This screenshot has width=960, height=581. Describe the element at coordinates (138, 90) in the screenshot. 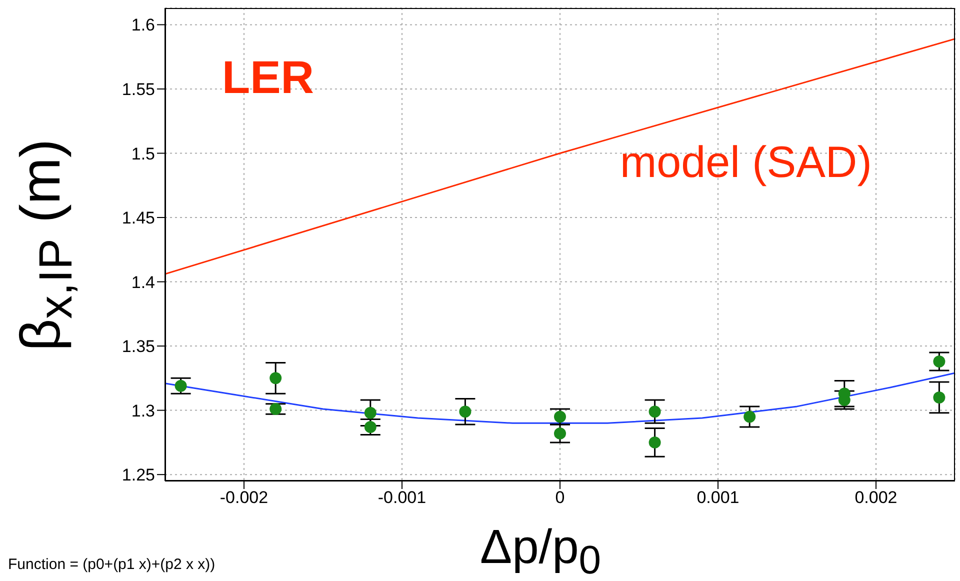

I see `y-tick-label: 1.55` at that location.